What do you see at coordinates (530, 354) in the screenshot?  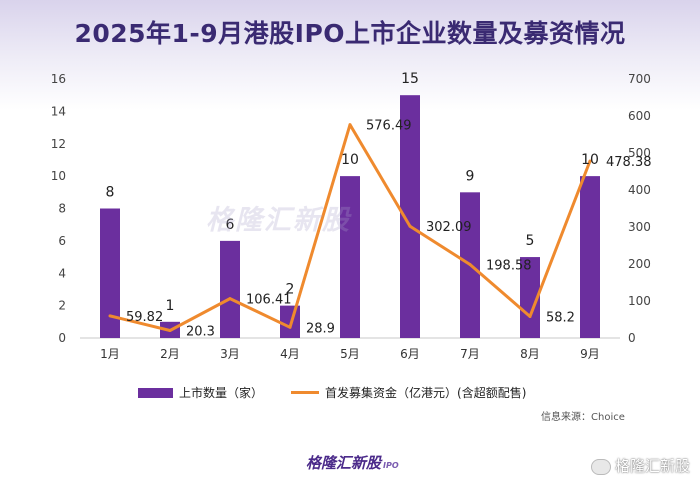 I see `x-tick-label: 8月` at bounding box center [530, 354].